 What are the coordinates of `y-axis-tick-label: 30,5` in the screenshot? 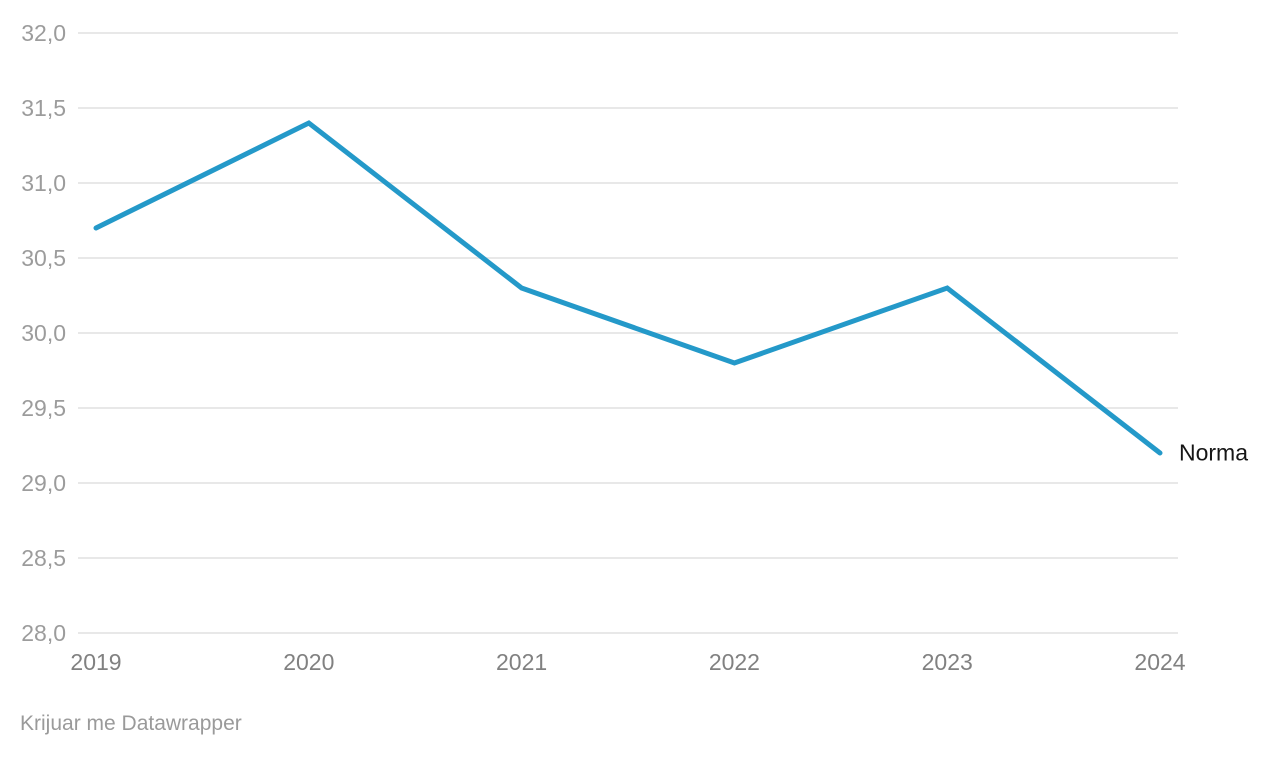 It's located at (43, 258).